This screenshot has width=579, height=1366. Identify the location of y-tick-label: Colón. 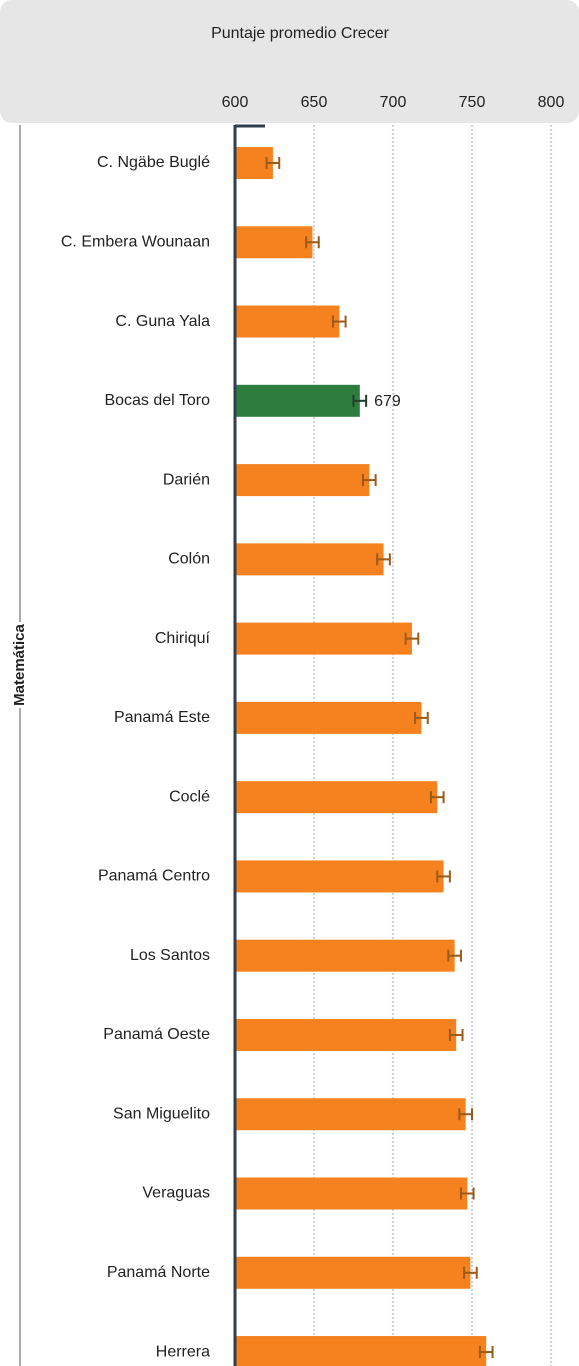
(189, 559).